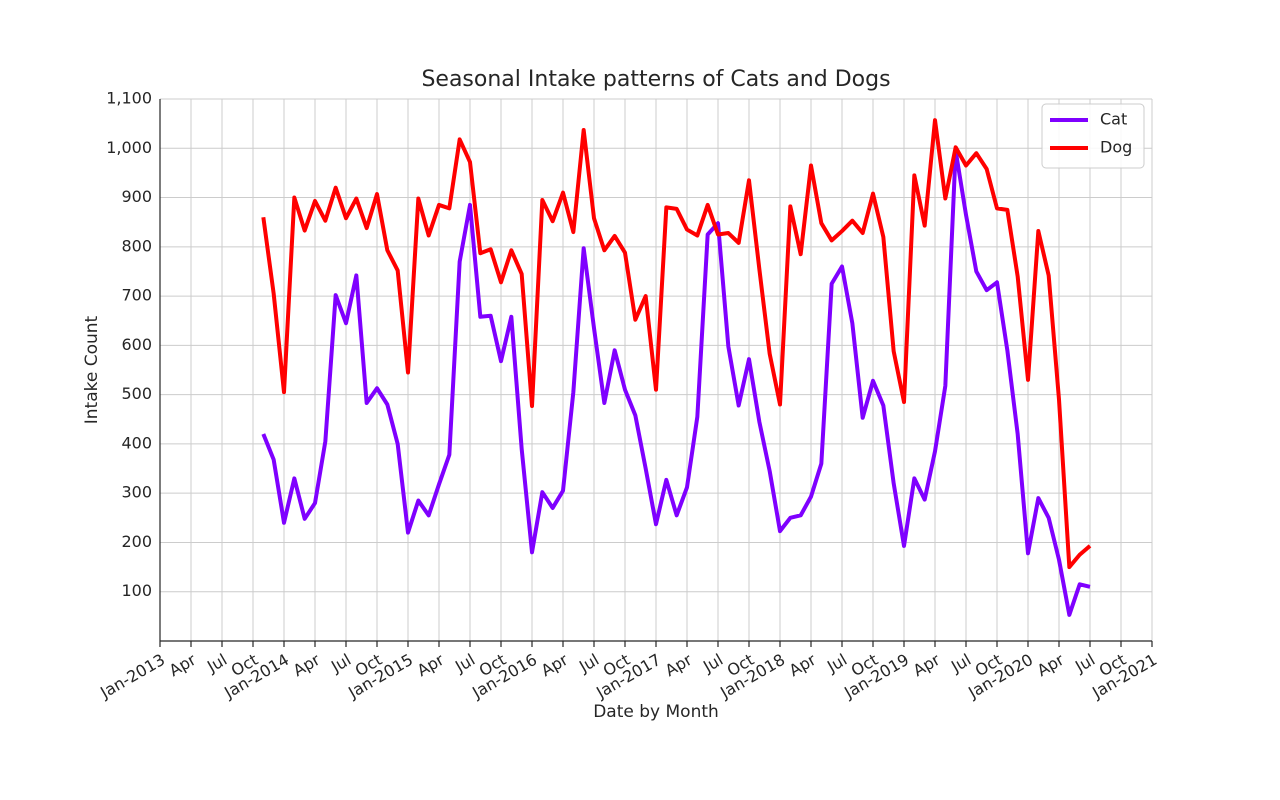 This screenshot has height=800, width=1280. Describe the element at coordinates (136, 492) in the screenshot. I see `y-tick-label: 300` at that location.